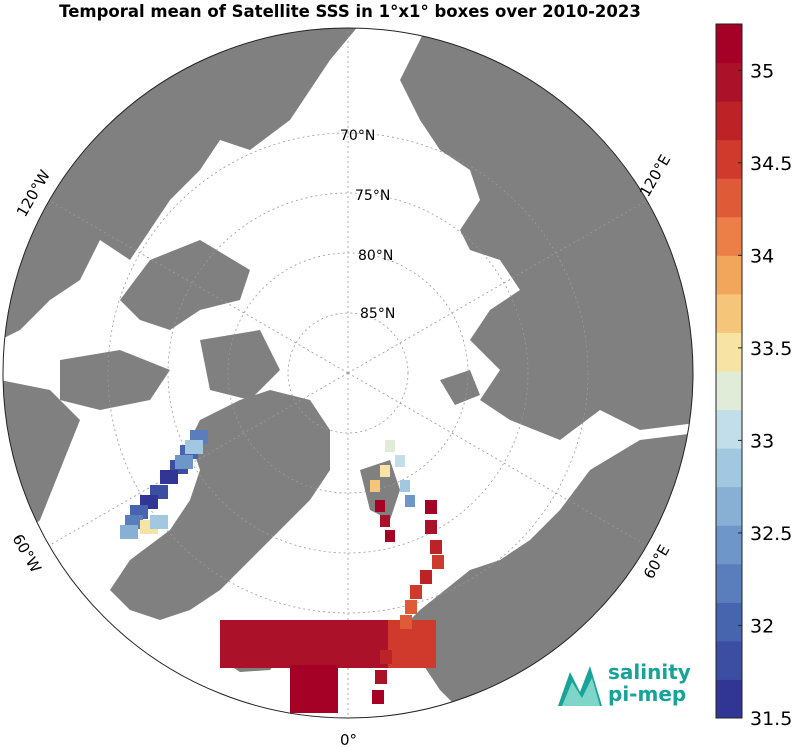  What do you see at coordinates (377, 314) in the screenshot?
I see `lat-label-85: 85°N` at bounding box center [377, 314].